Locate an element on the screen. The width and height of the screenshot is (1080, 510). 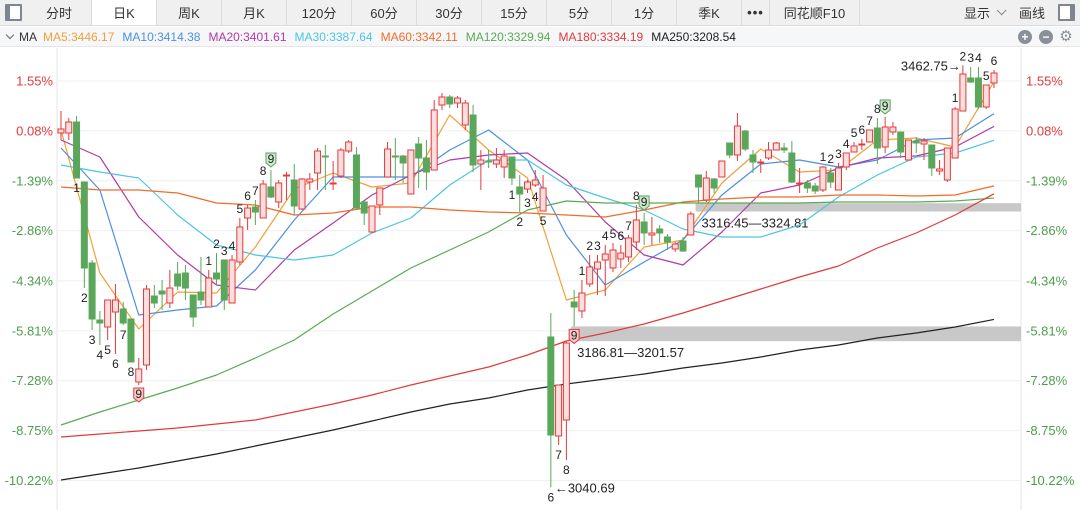
ma-indicator-toggle: MA is located at coordinates (21, 37).